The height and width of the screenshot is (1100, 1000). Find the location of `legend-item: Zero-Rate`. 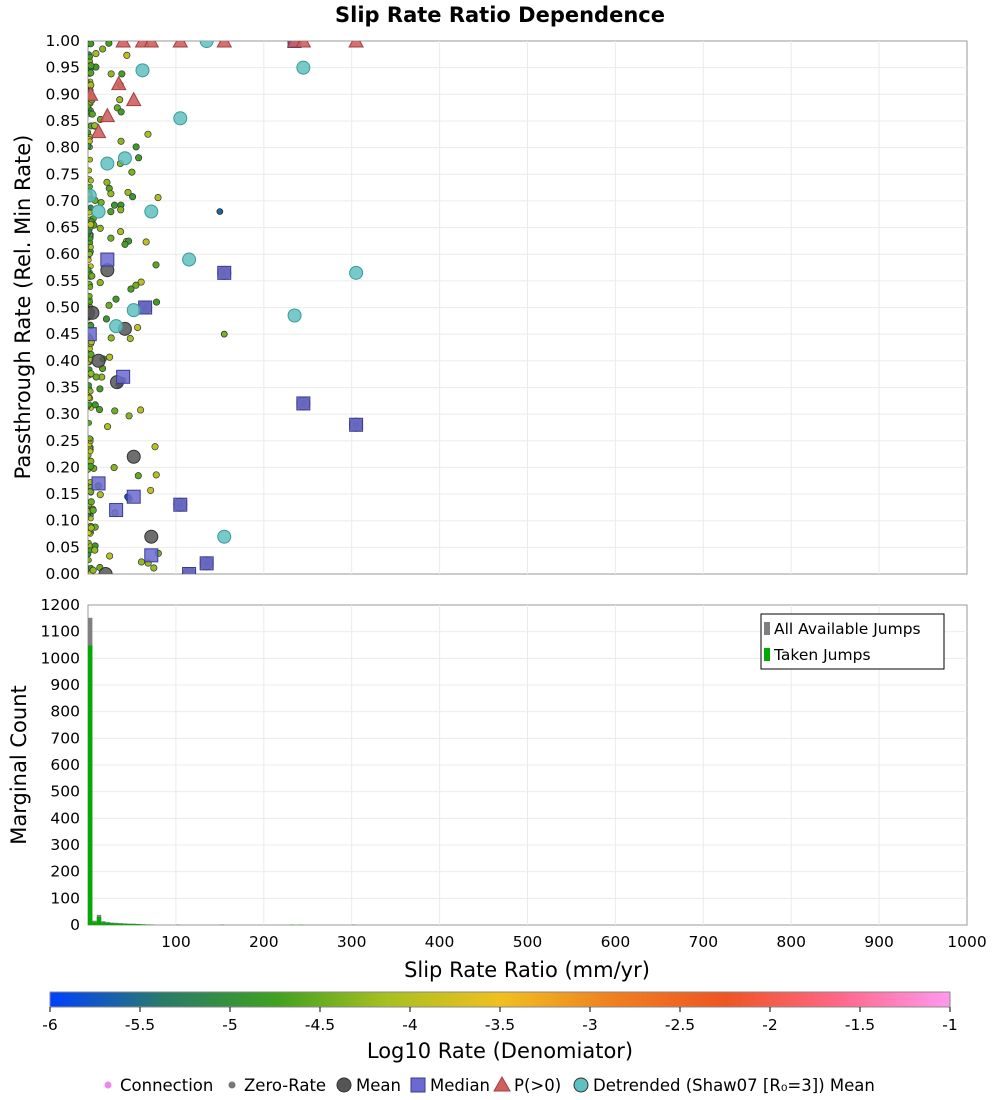

legend-item: Zero-Rate is located at coordinates (277, 1085).